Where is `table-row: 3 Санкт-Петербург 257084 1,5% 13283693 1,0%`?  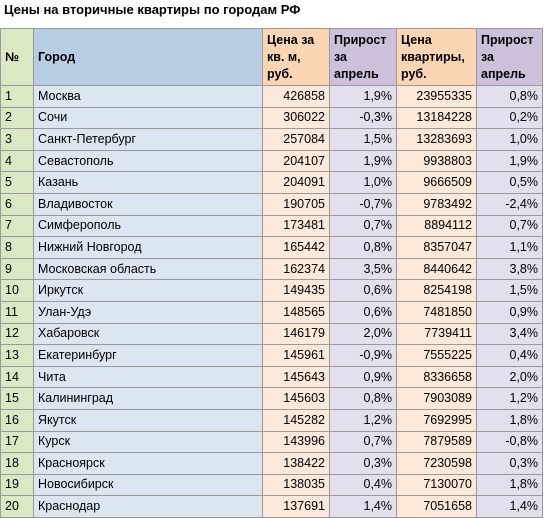
table-row: 3 Санкт-Петербург 257084 1,5% 13283693 1,0% is located at coordinates (271, 139).